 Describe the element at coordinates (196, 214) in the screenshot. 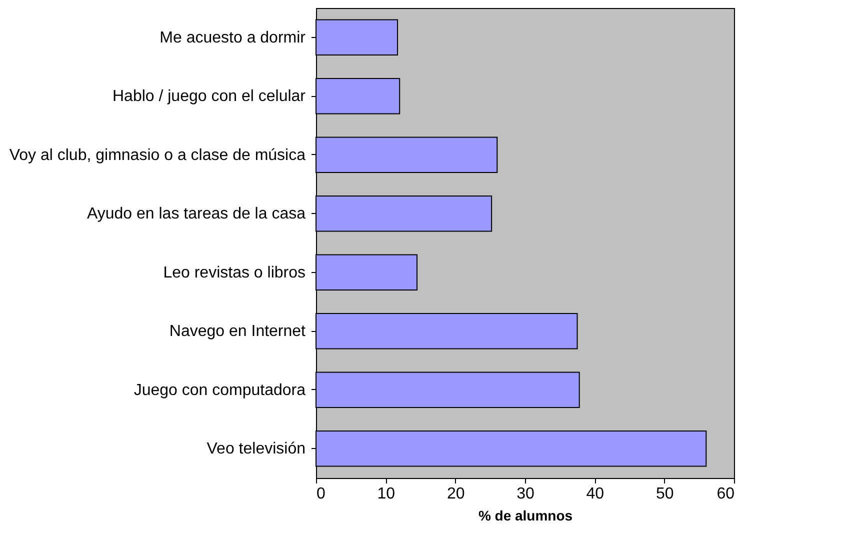

I see `y-tick-label: Ayudo en las tareas de la casa` at that location.